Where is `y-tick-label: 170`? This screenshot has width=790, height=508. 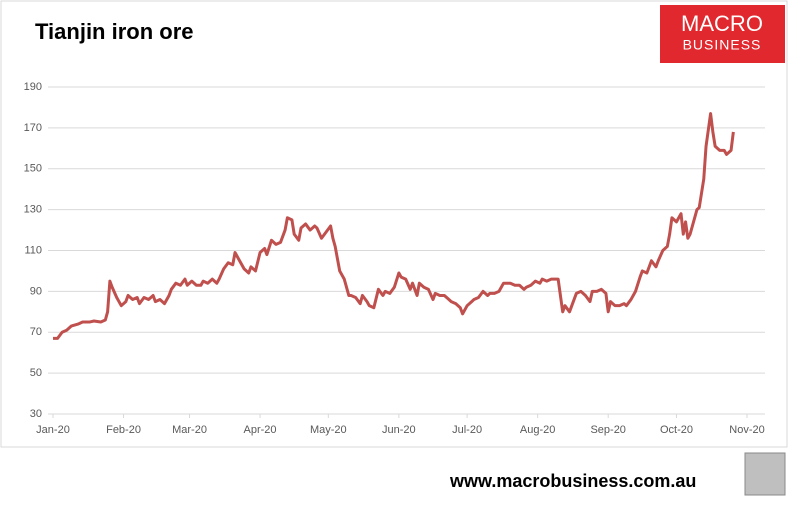 y-tick-label: 170 is located at coordinates (33, 128).